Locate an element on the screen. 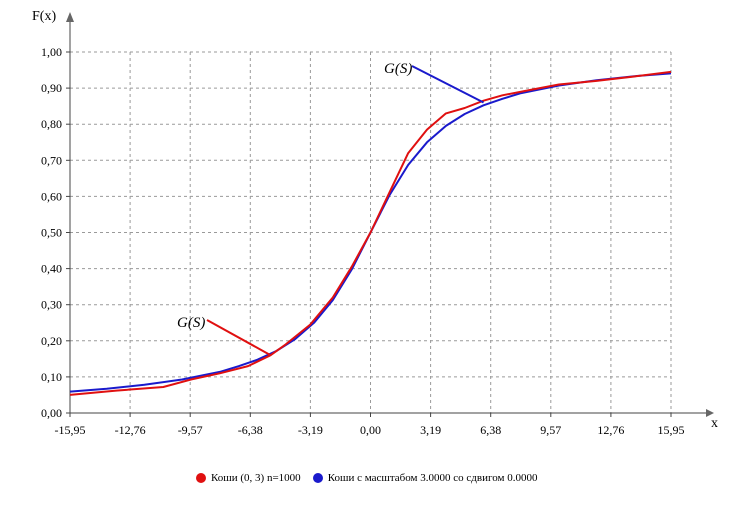  y-tick-label: 0,90 is located at coordinates (51, 88).